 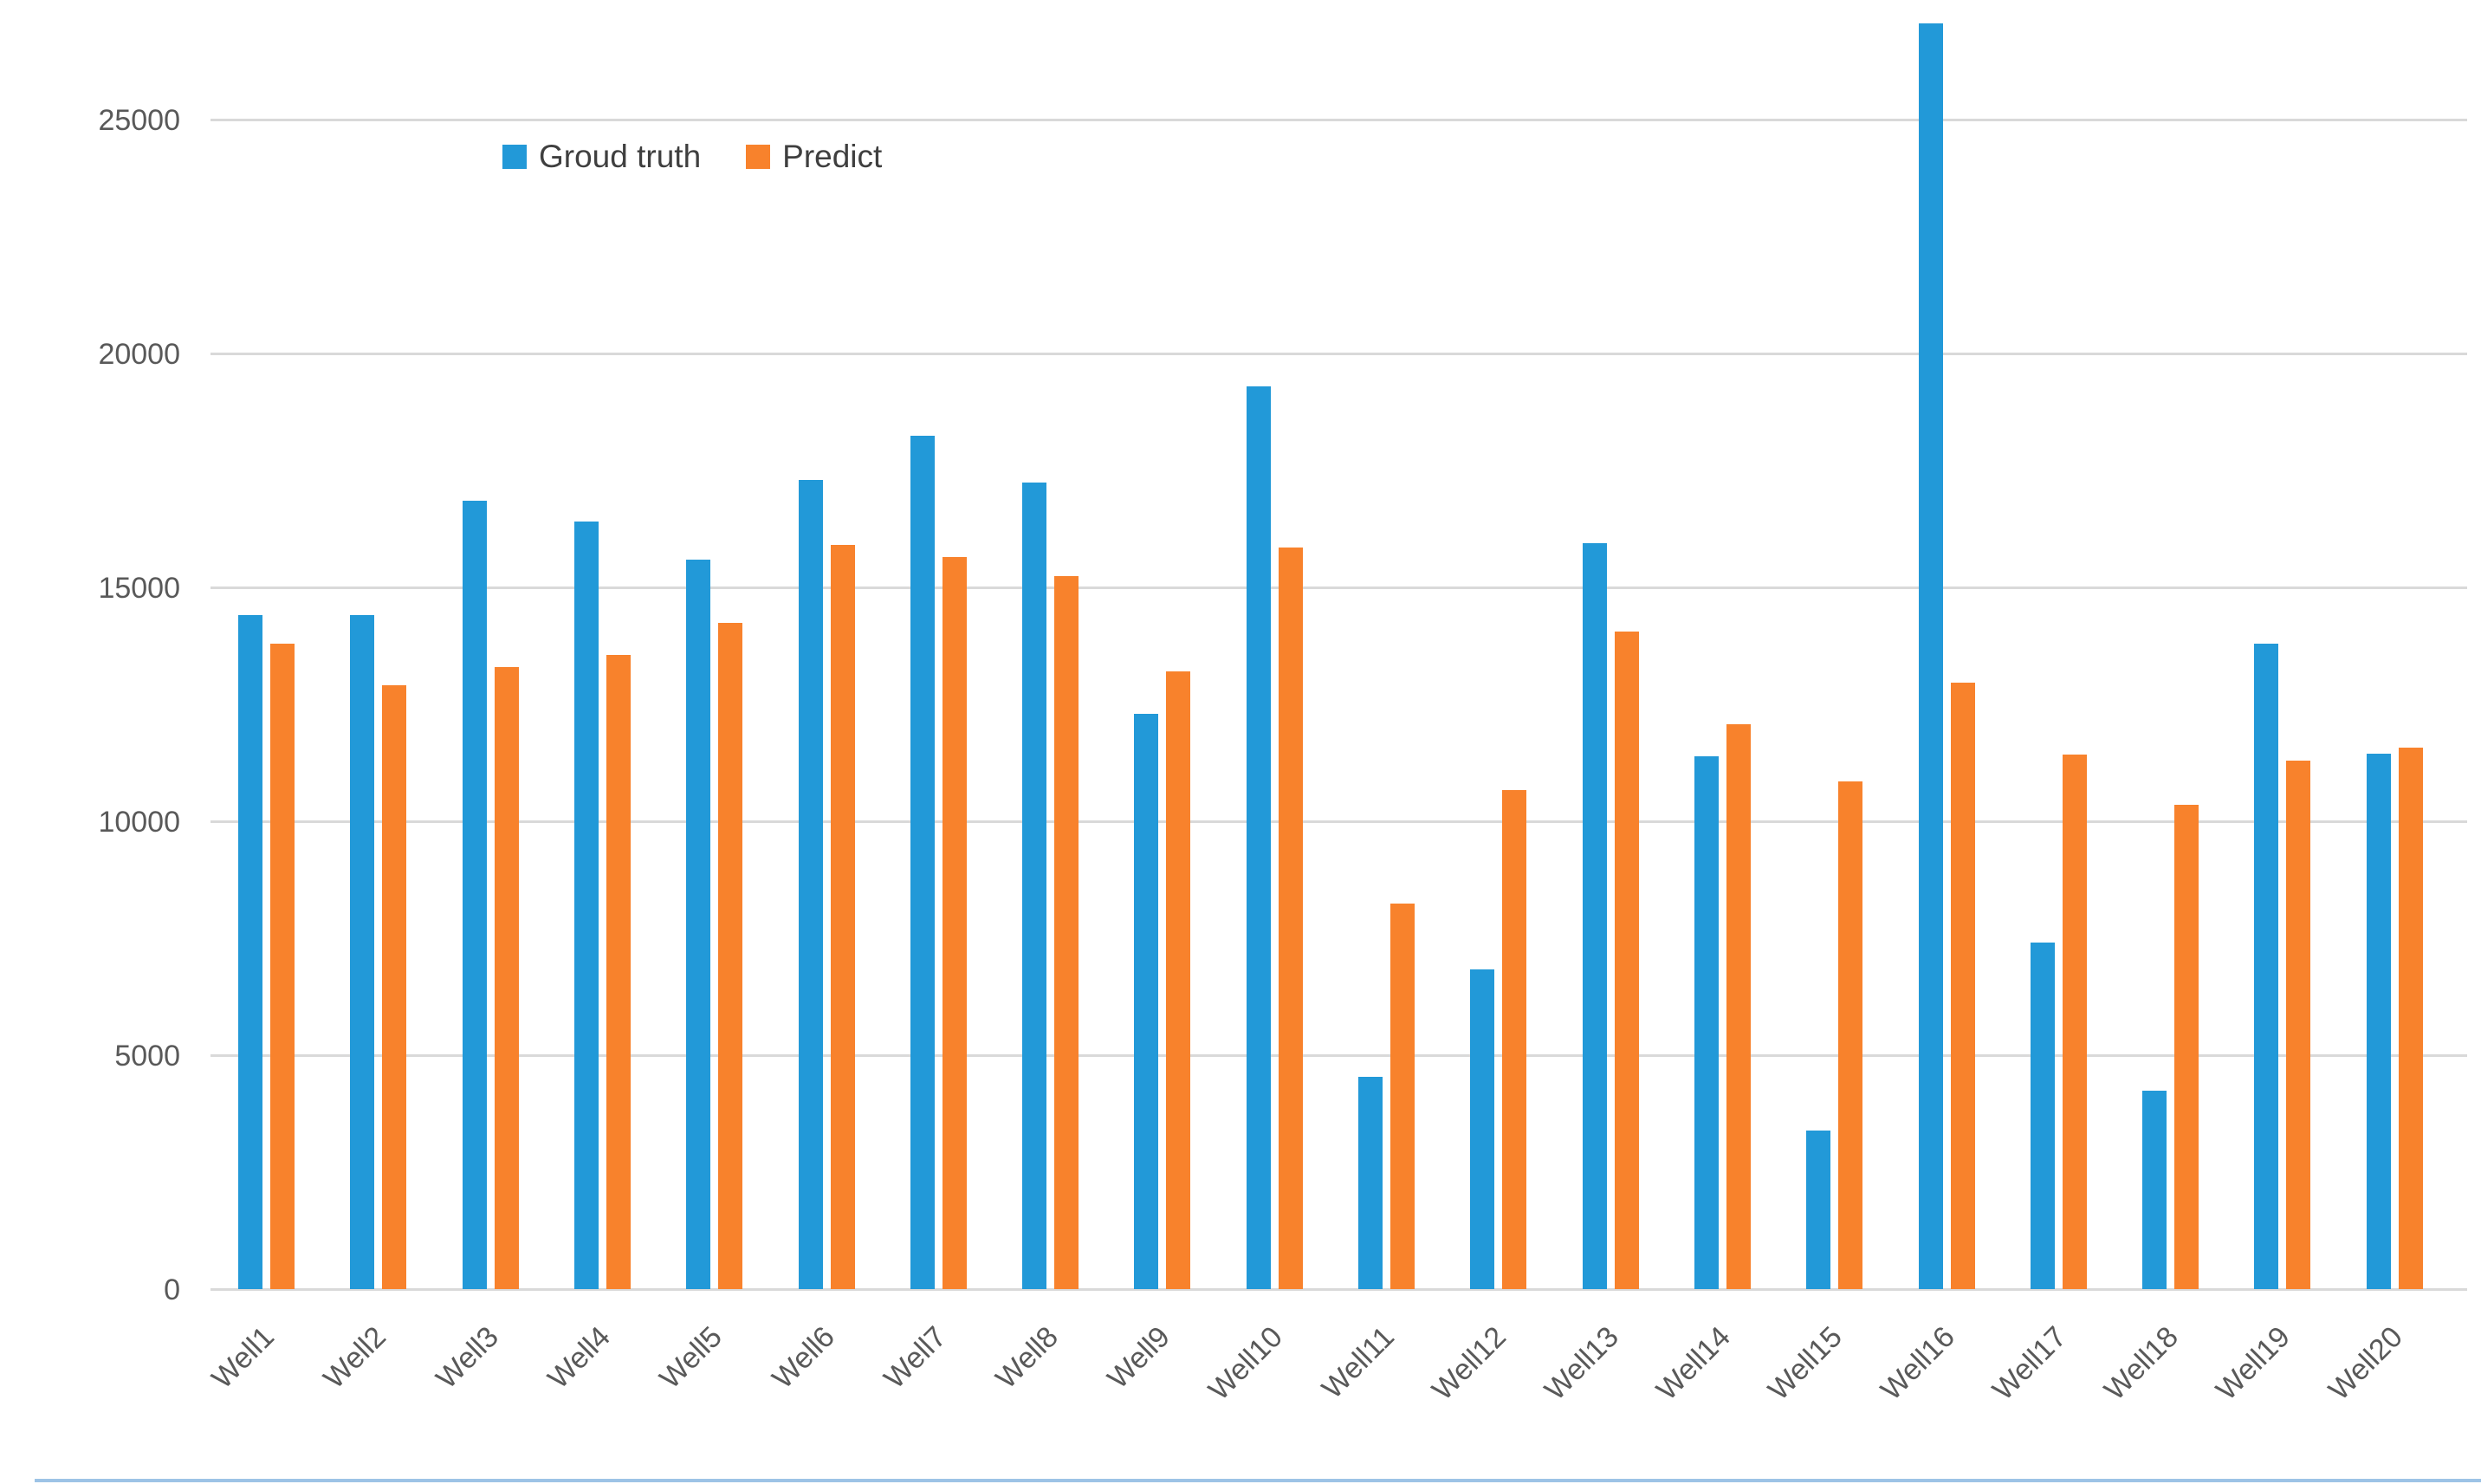 What do you see at coordinates (811, 884) in the screenshot?
I see `bar-ground-truth-well6` at bounding box center [811, 884].